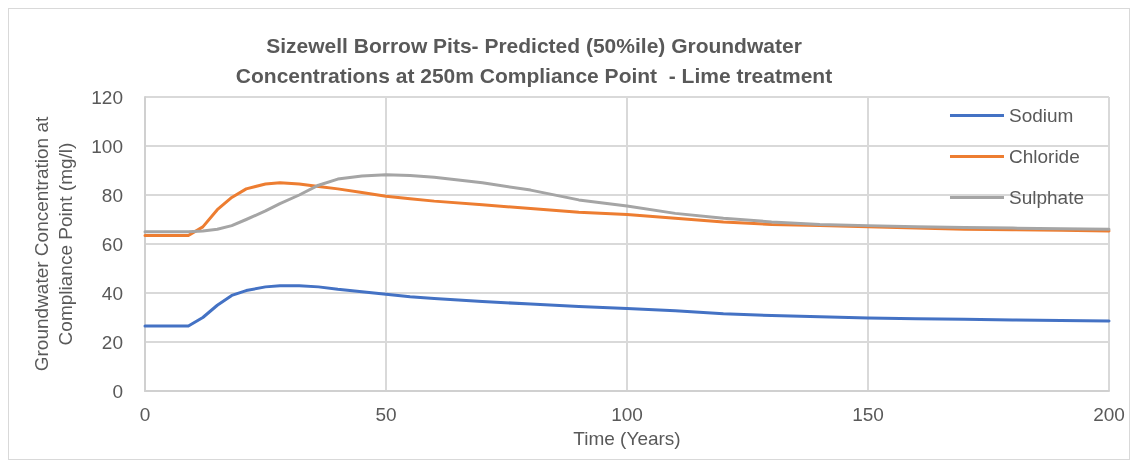  I want to click on x-tick-label: 200, so click(1109, 414).